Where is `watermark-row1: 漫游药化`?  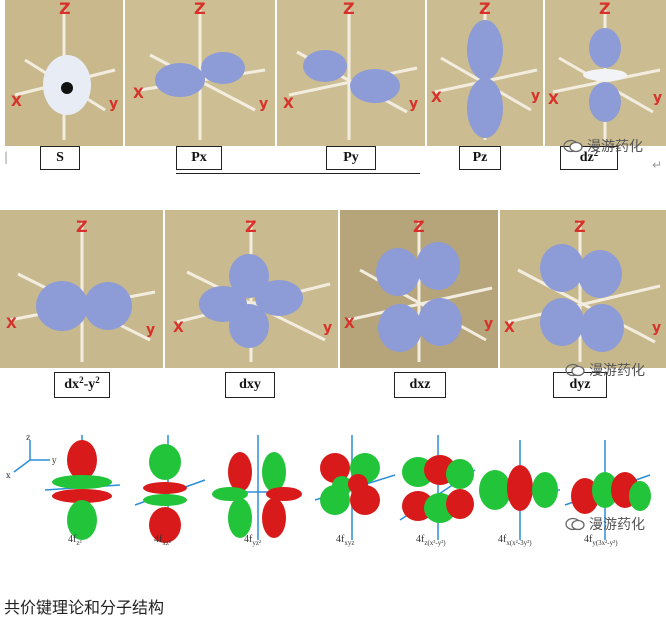 watermark-row1: 漫游药化 is located at coordinates (603, 146).